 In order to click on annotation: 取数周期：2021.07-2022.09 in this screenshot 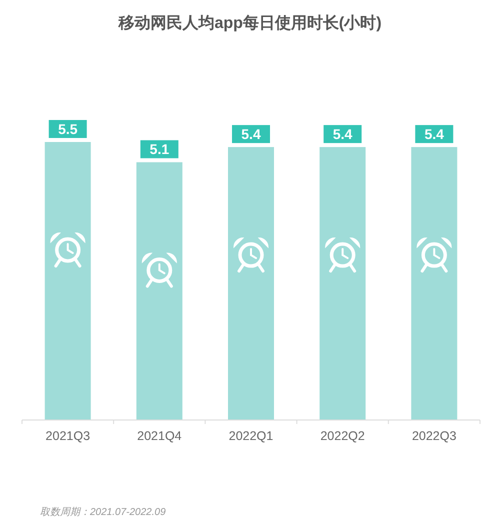, I will do `click(103, 512)`.